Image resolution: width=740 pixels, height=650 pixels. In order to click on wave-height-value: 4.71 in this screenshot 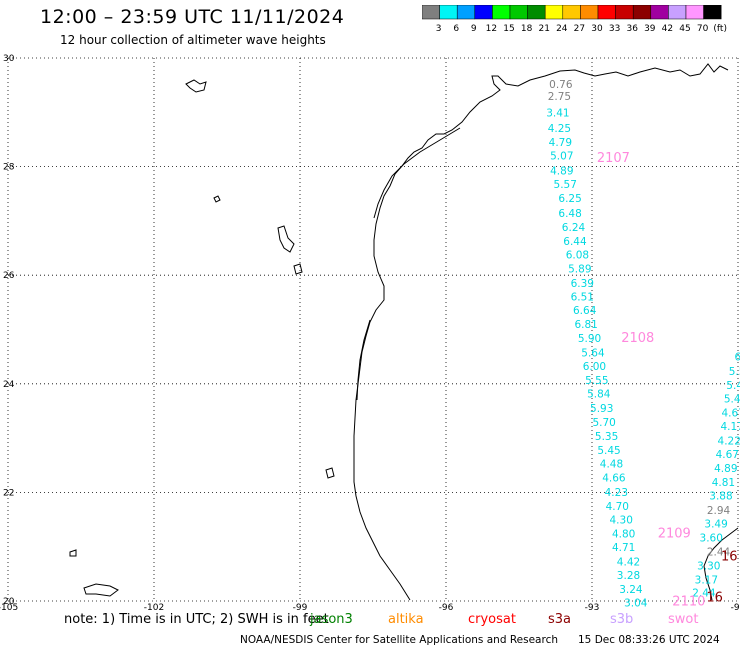, I will do `click(623, 548)`.